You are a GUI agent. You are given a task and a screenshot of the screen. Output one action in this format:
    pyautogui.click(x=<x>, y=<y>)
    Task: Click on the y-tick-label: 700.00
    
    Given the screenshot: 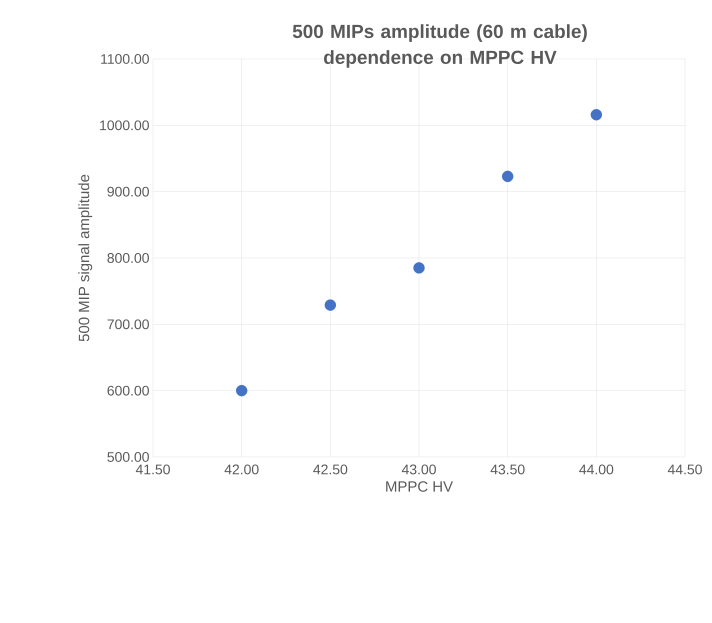 What is the action you would take?
    pyautogui.click(x=128, y=324)
    